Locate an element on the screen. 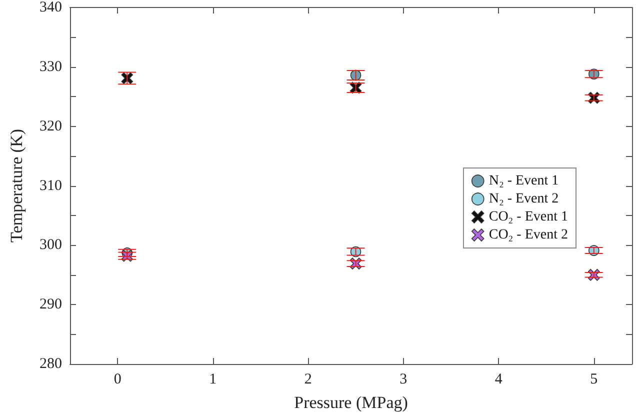  x-tick-label: 4 is located at coordinates (498, 380).